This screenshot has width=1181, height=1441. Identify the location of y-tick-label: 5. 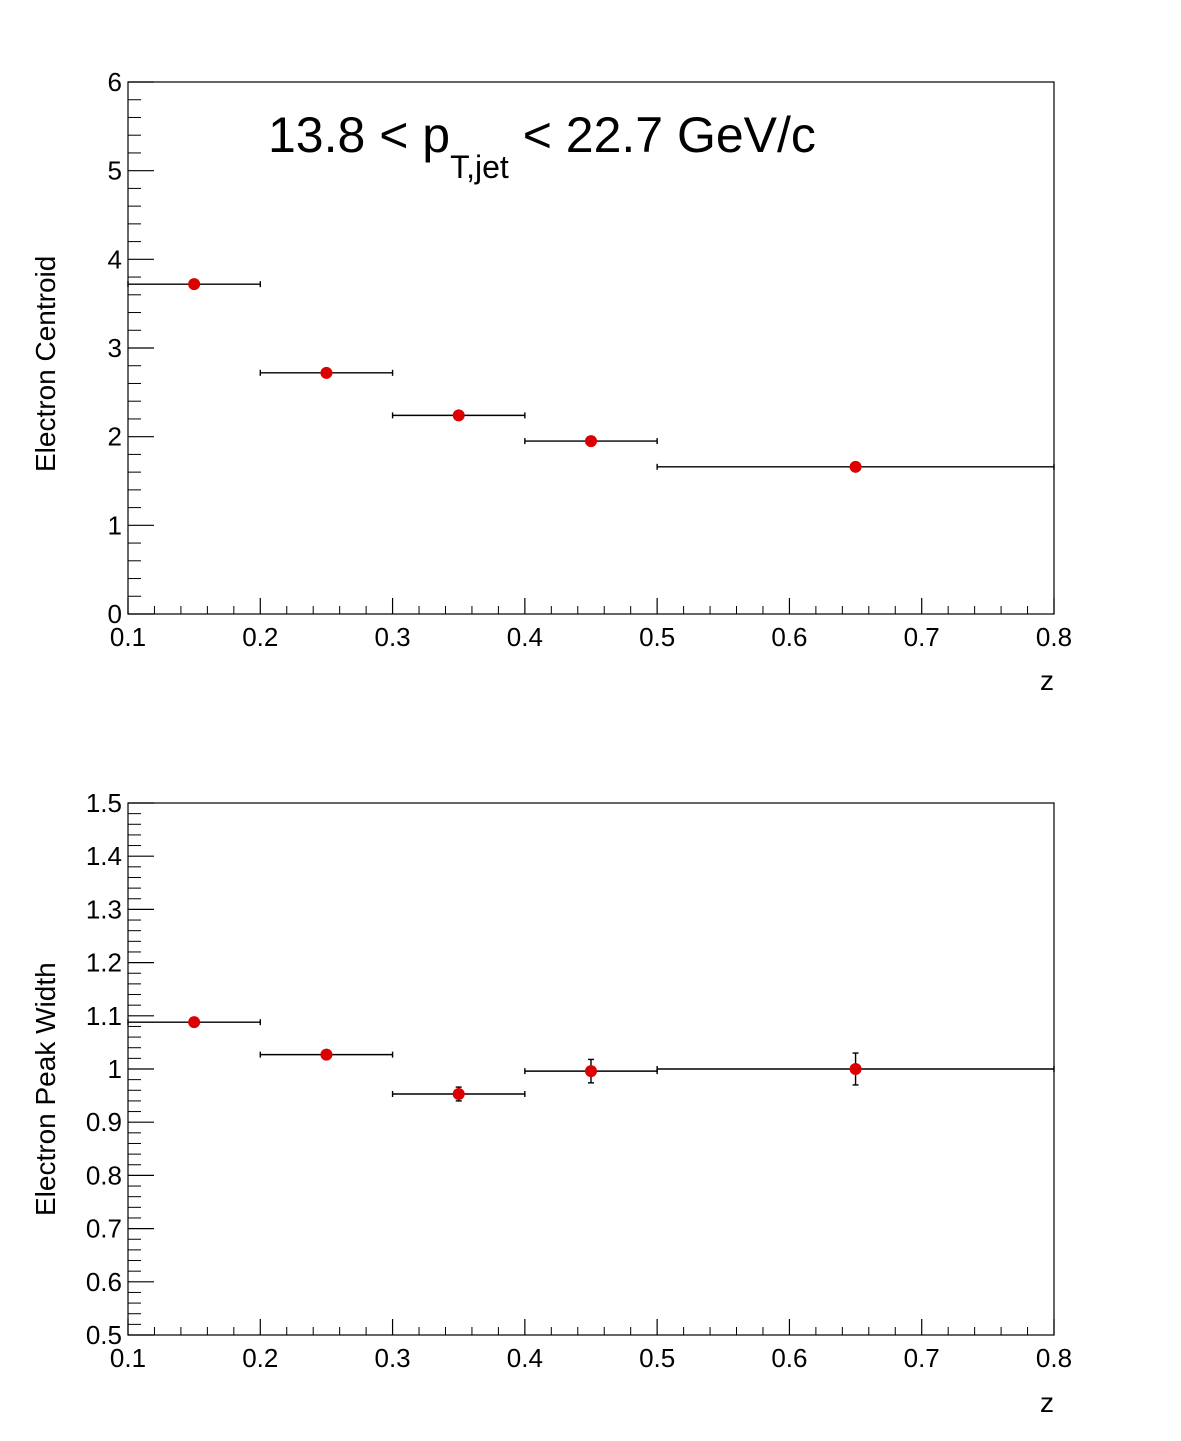
(115, 171).